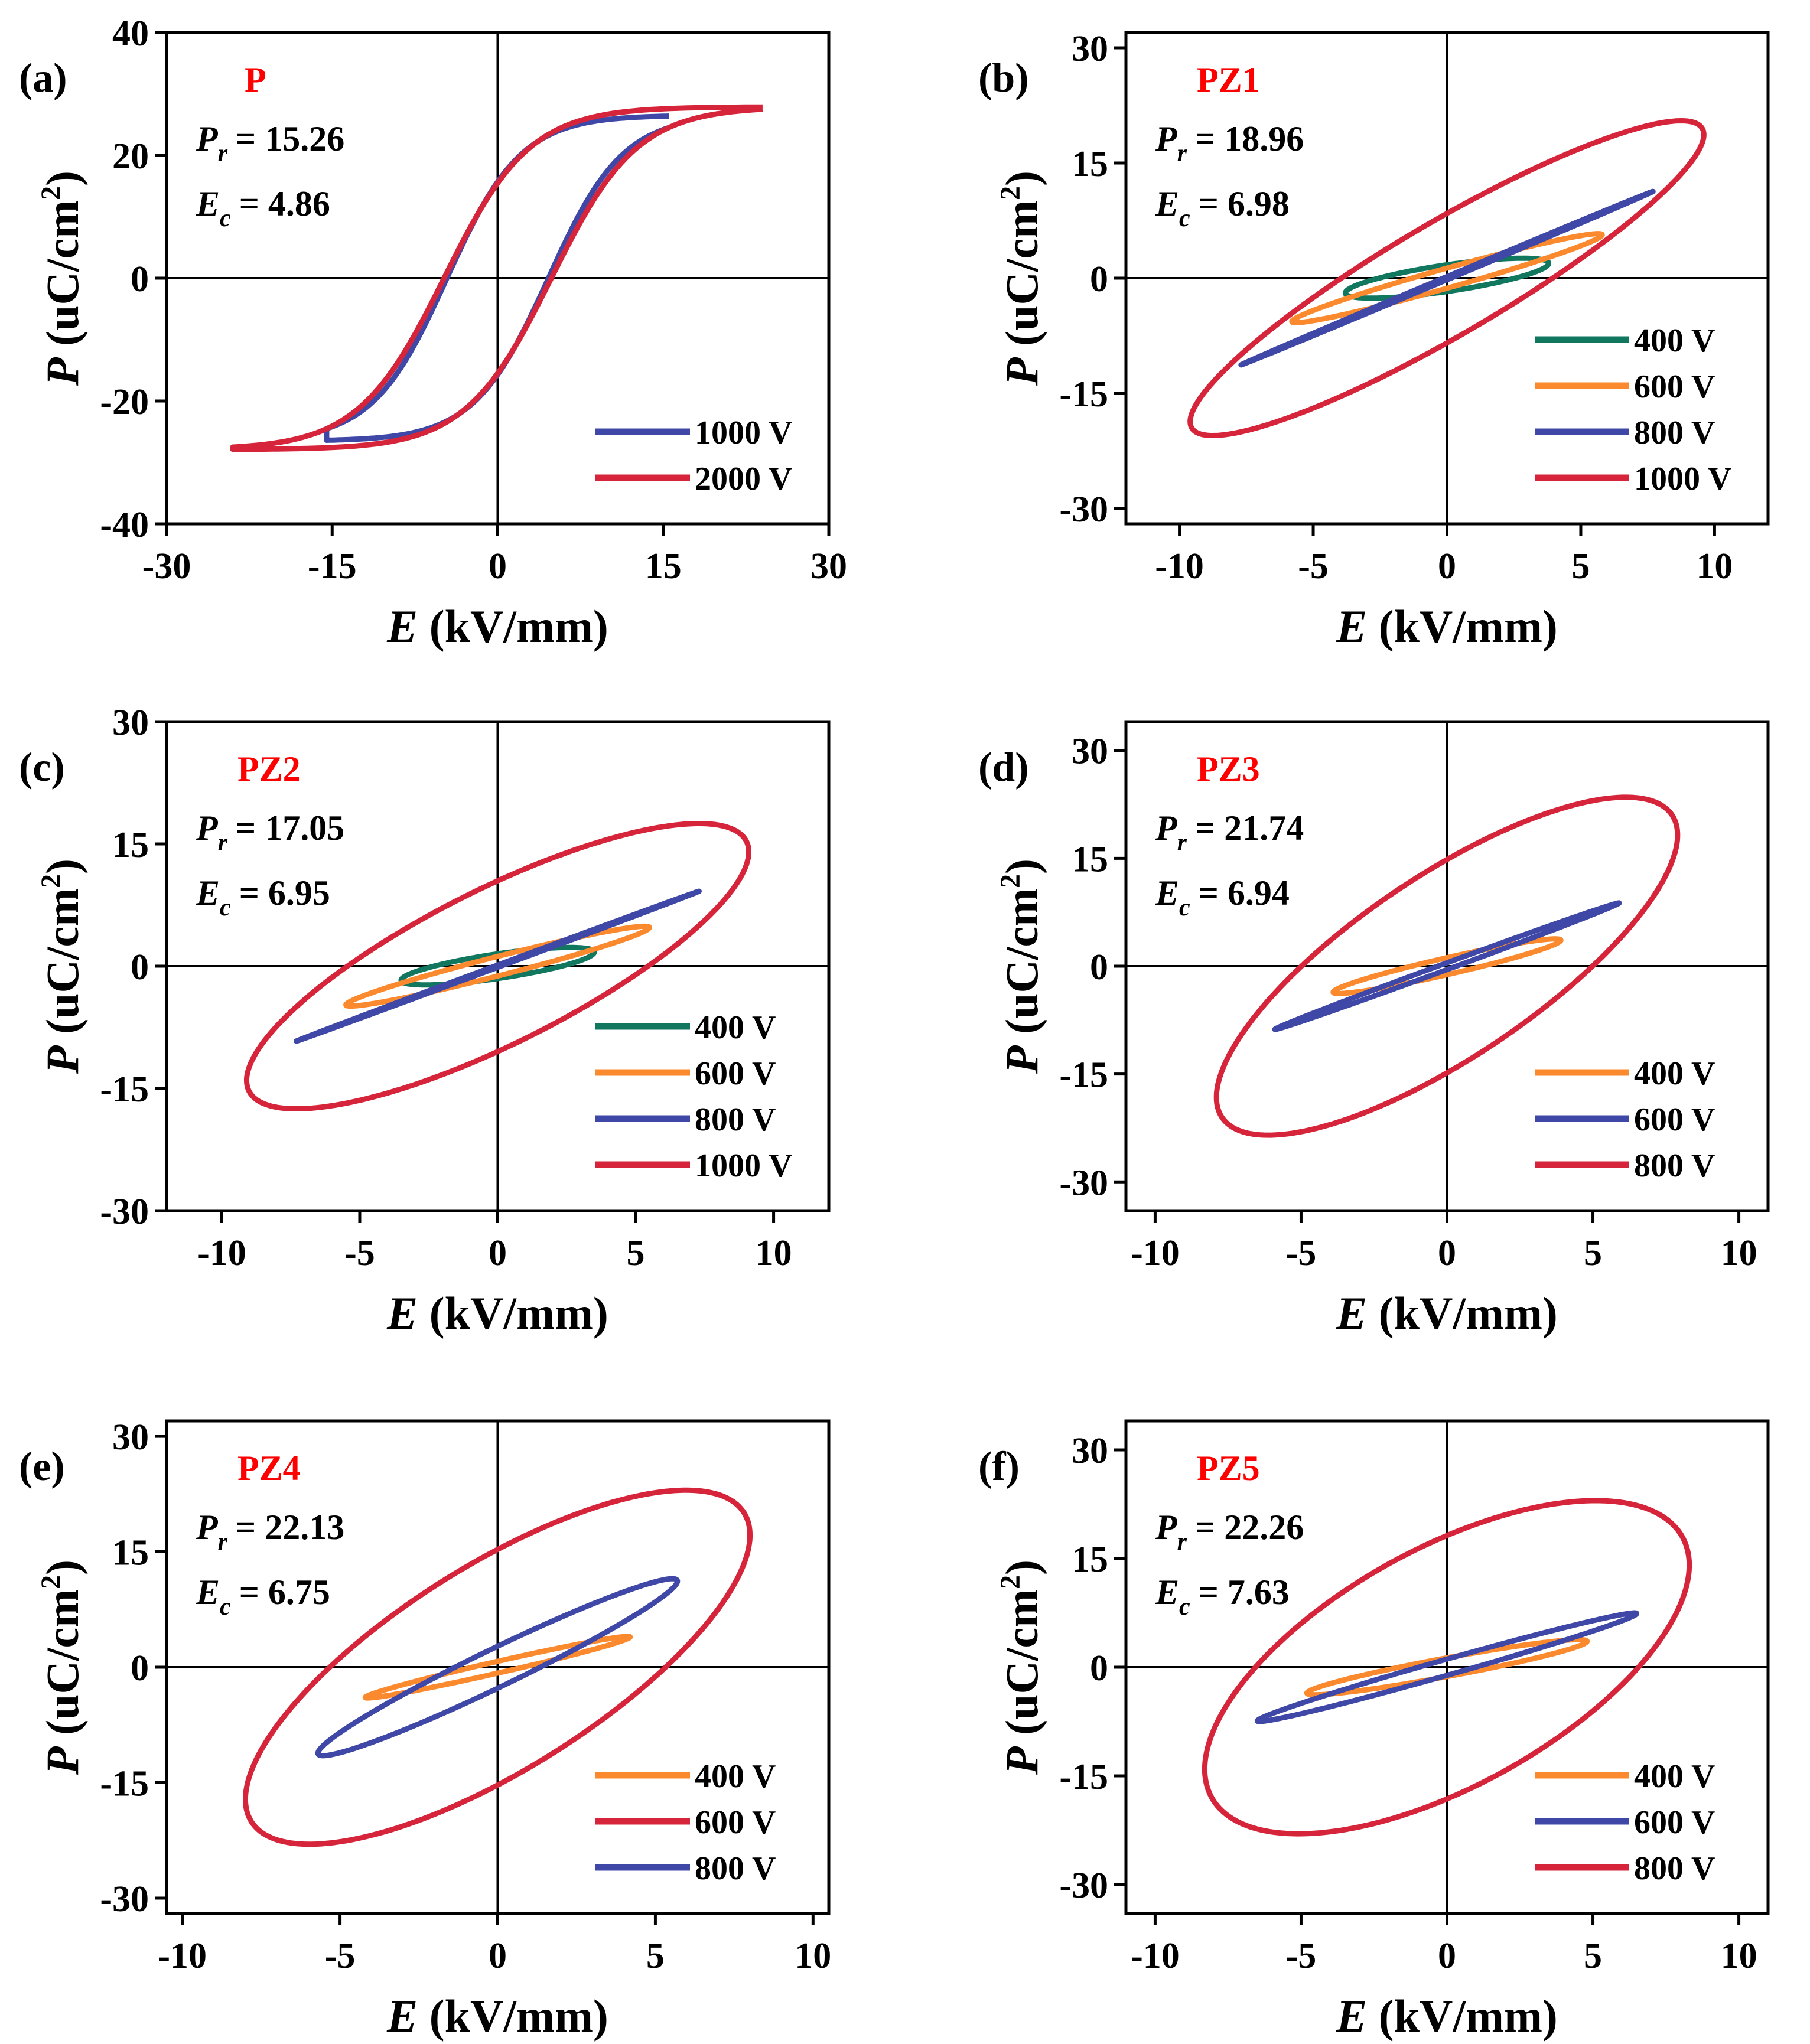 The image size is (1810, 2044). What do you see at coordinates (1166, 828) in the screenshot?
I see `pr-symbol: P` at bounding box center [1166, 828].